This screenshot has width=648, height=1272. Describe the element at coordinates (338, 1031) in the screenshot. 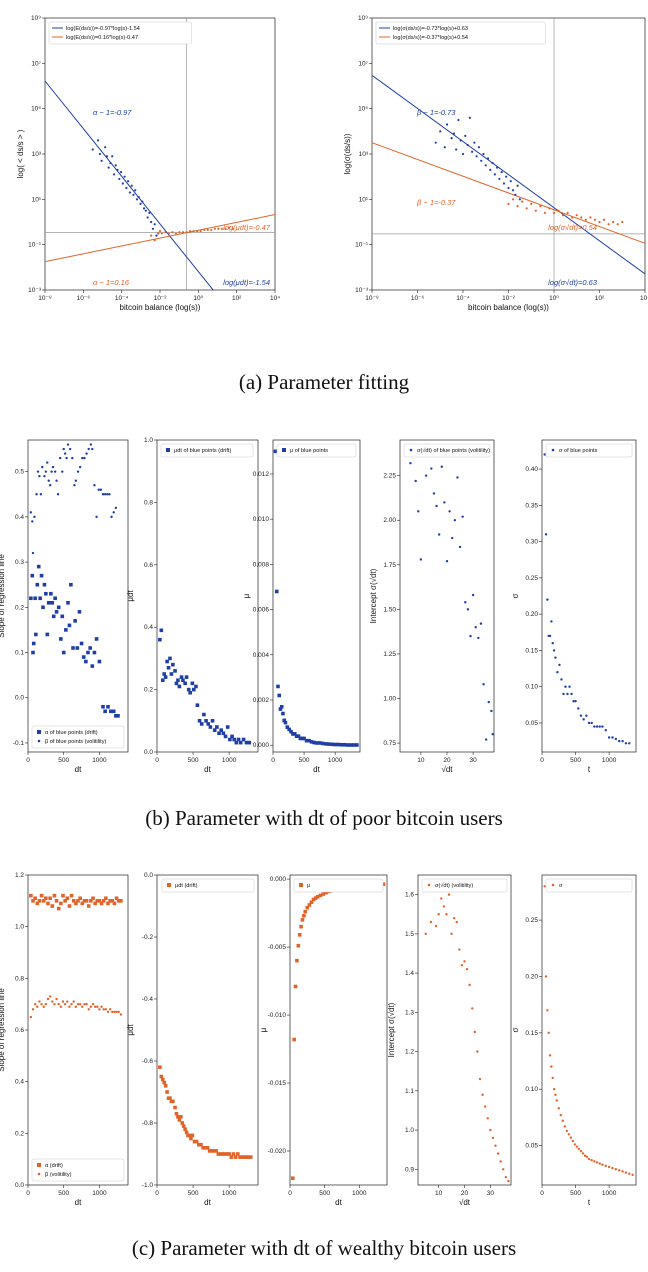

I see `plot-area` at that location.